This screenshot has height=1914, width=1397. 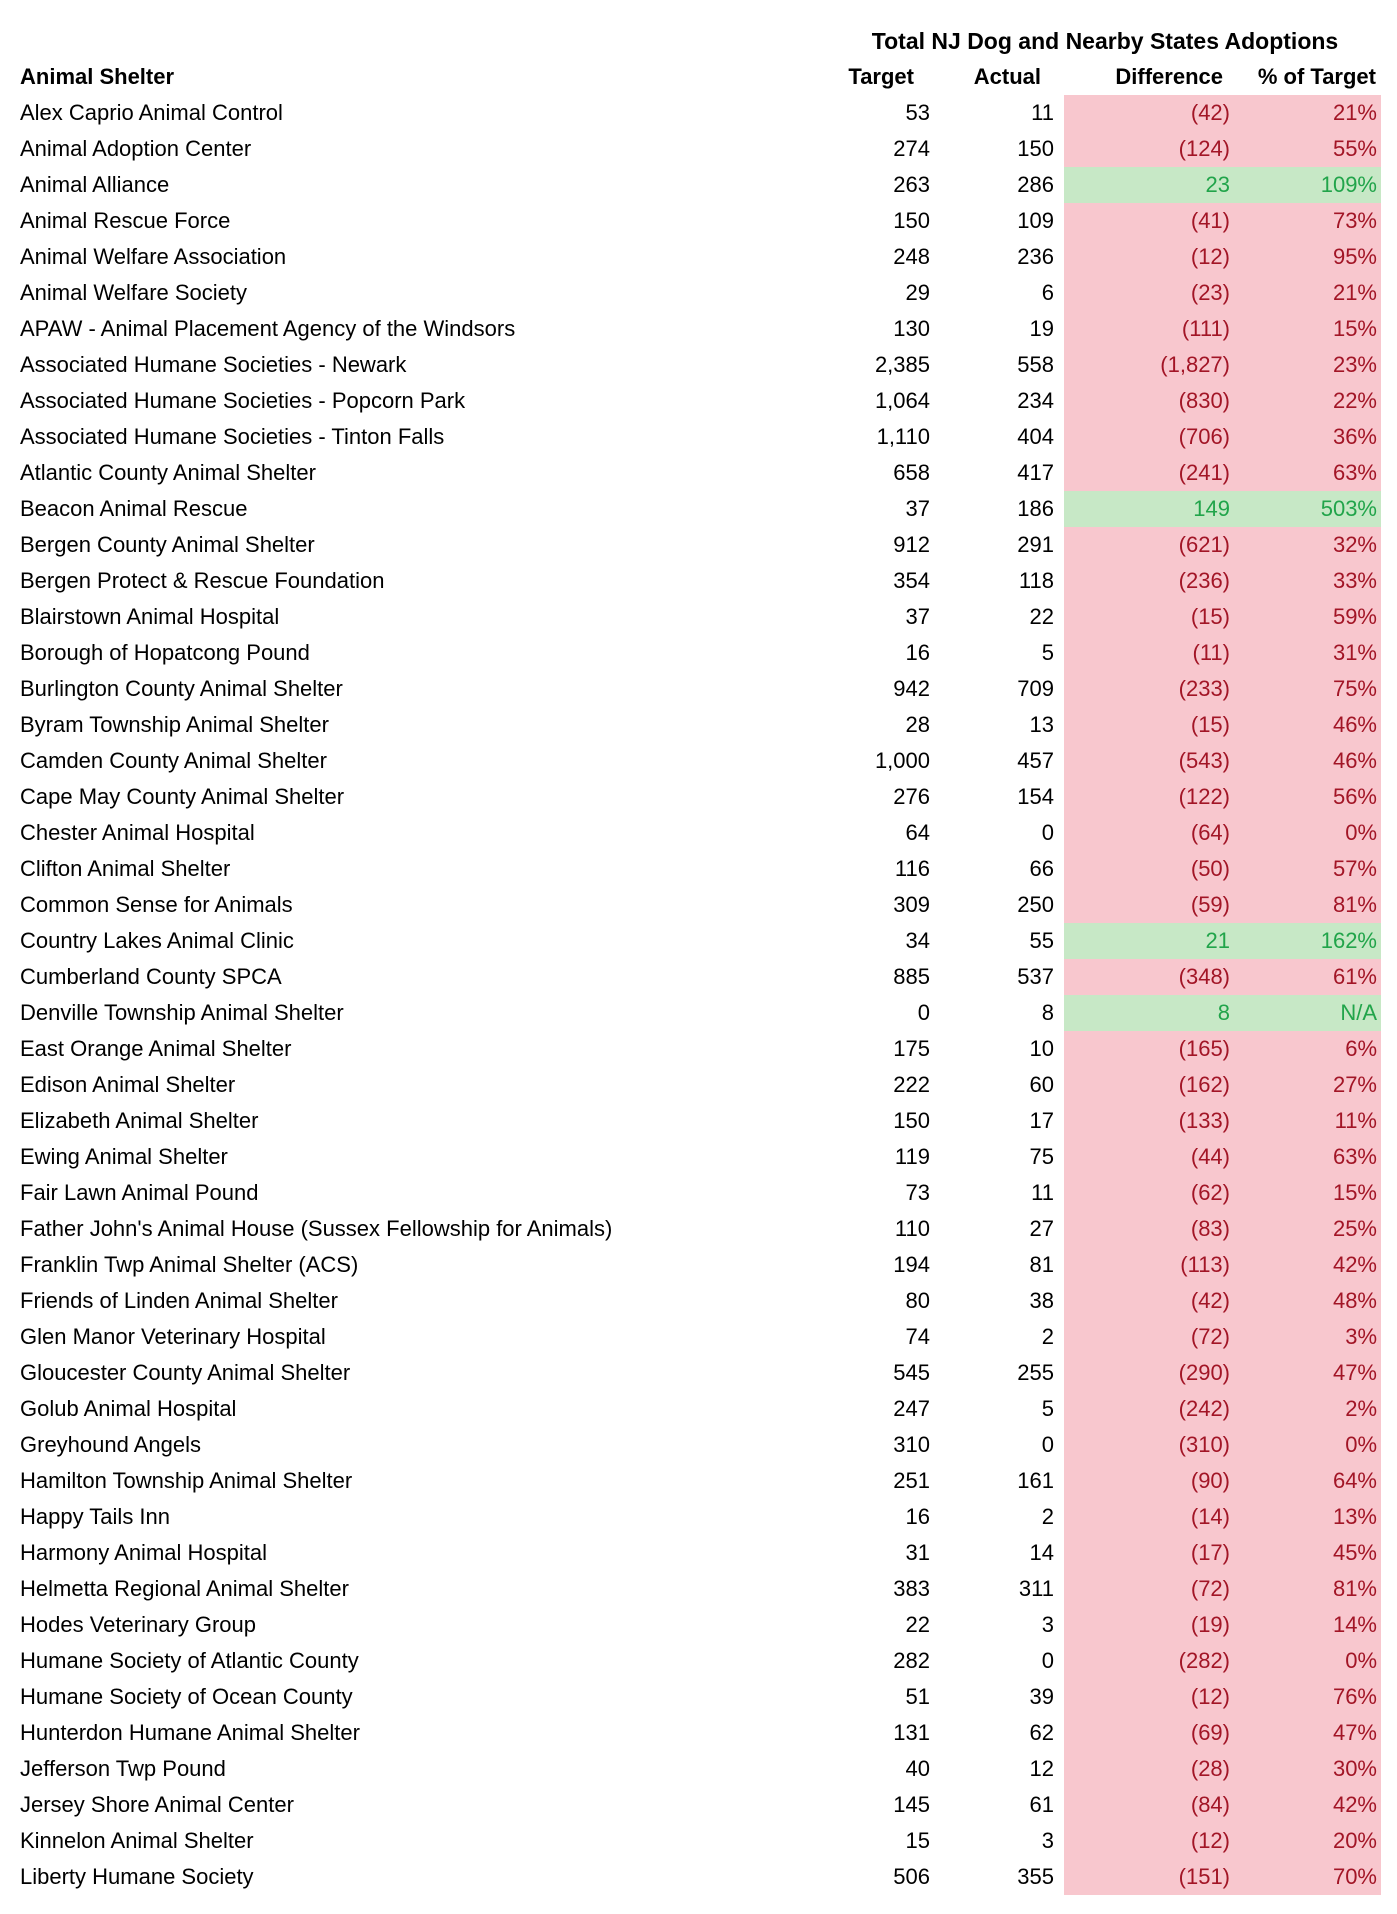 I want to click on pct-of-target-cell: 76%, so click(x=1309, y=1697).